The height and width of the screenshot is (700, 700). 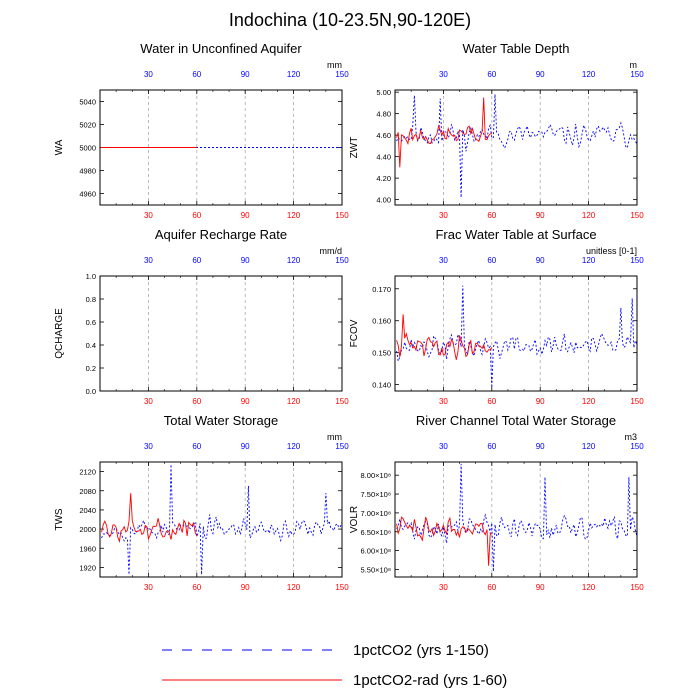 What do you see at coordinates (331, 251) in the screenshot?
I see `unit-label: mm/d` at bounding box center [331, 251].